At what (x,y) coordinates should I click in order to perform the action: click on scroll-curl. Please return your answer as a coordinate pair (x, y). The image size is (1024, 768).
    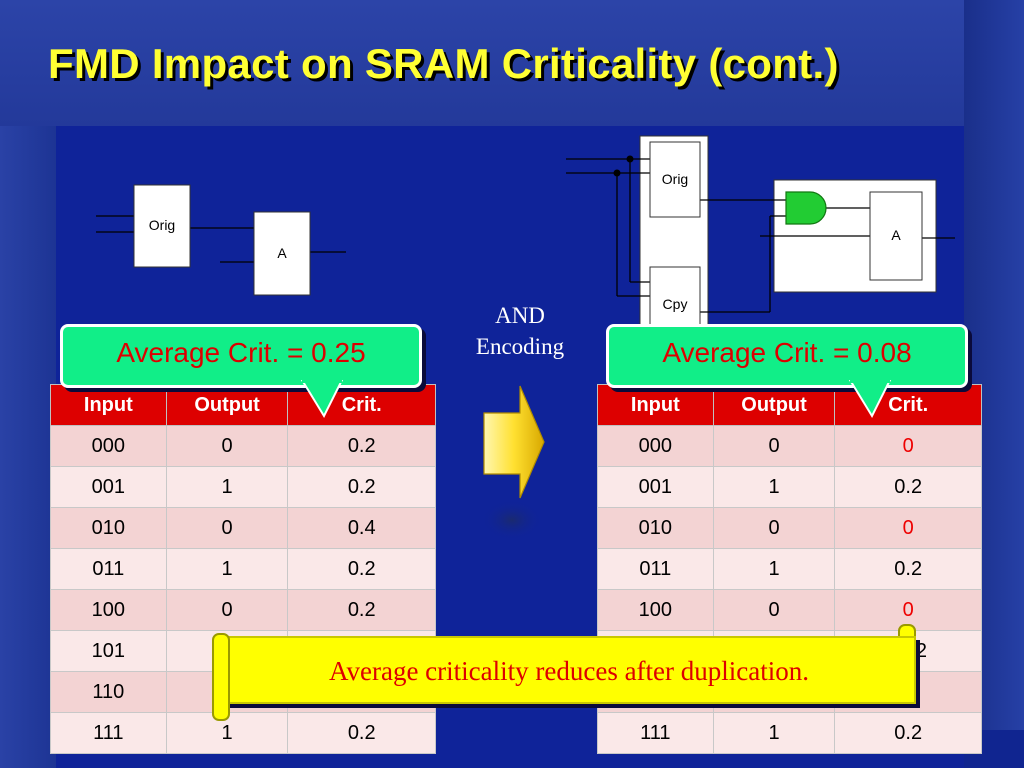
    Looking at the image, I should click on (221, 677).